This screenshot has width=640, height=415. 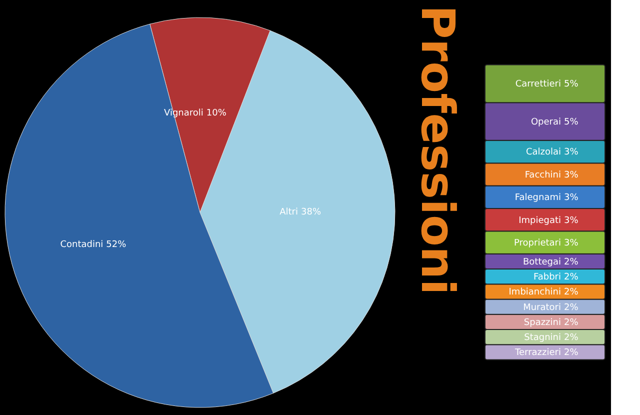 What do you see at coordinates (216, 113) in the screenshot?
I see `data-label: 10%` at bounding box center [216, 113].